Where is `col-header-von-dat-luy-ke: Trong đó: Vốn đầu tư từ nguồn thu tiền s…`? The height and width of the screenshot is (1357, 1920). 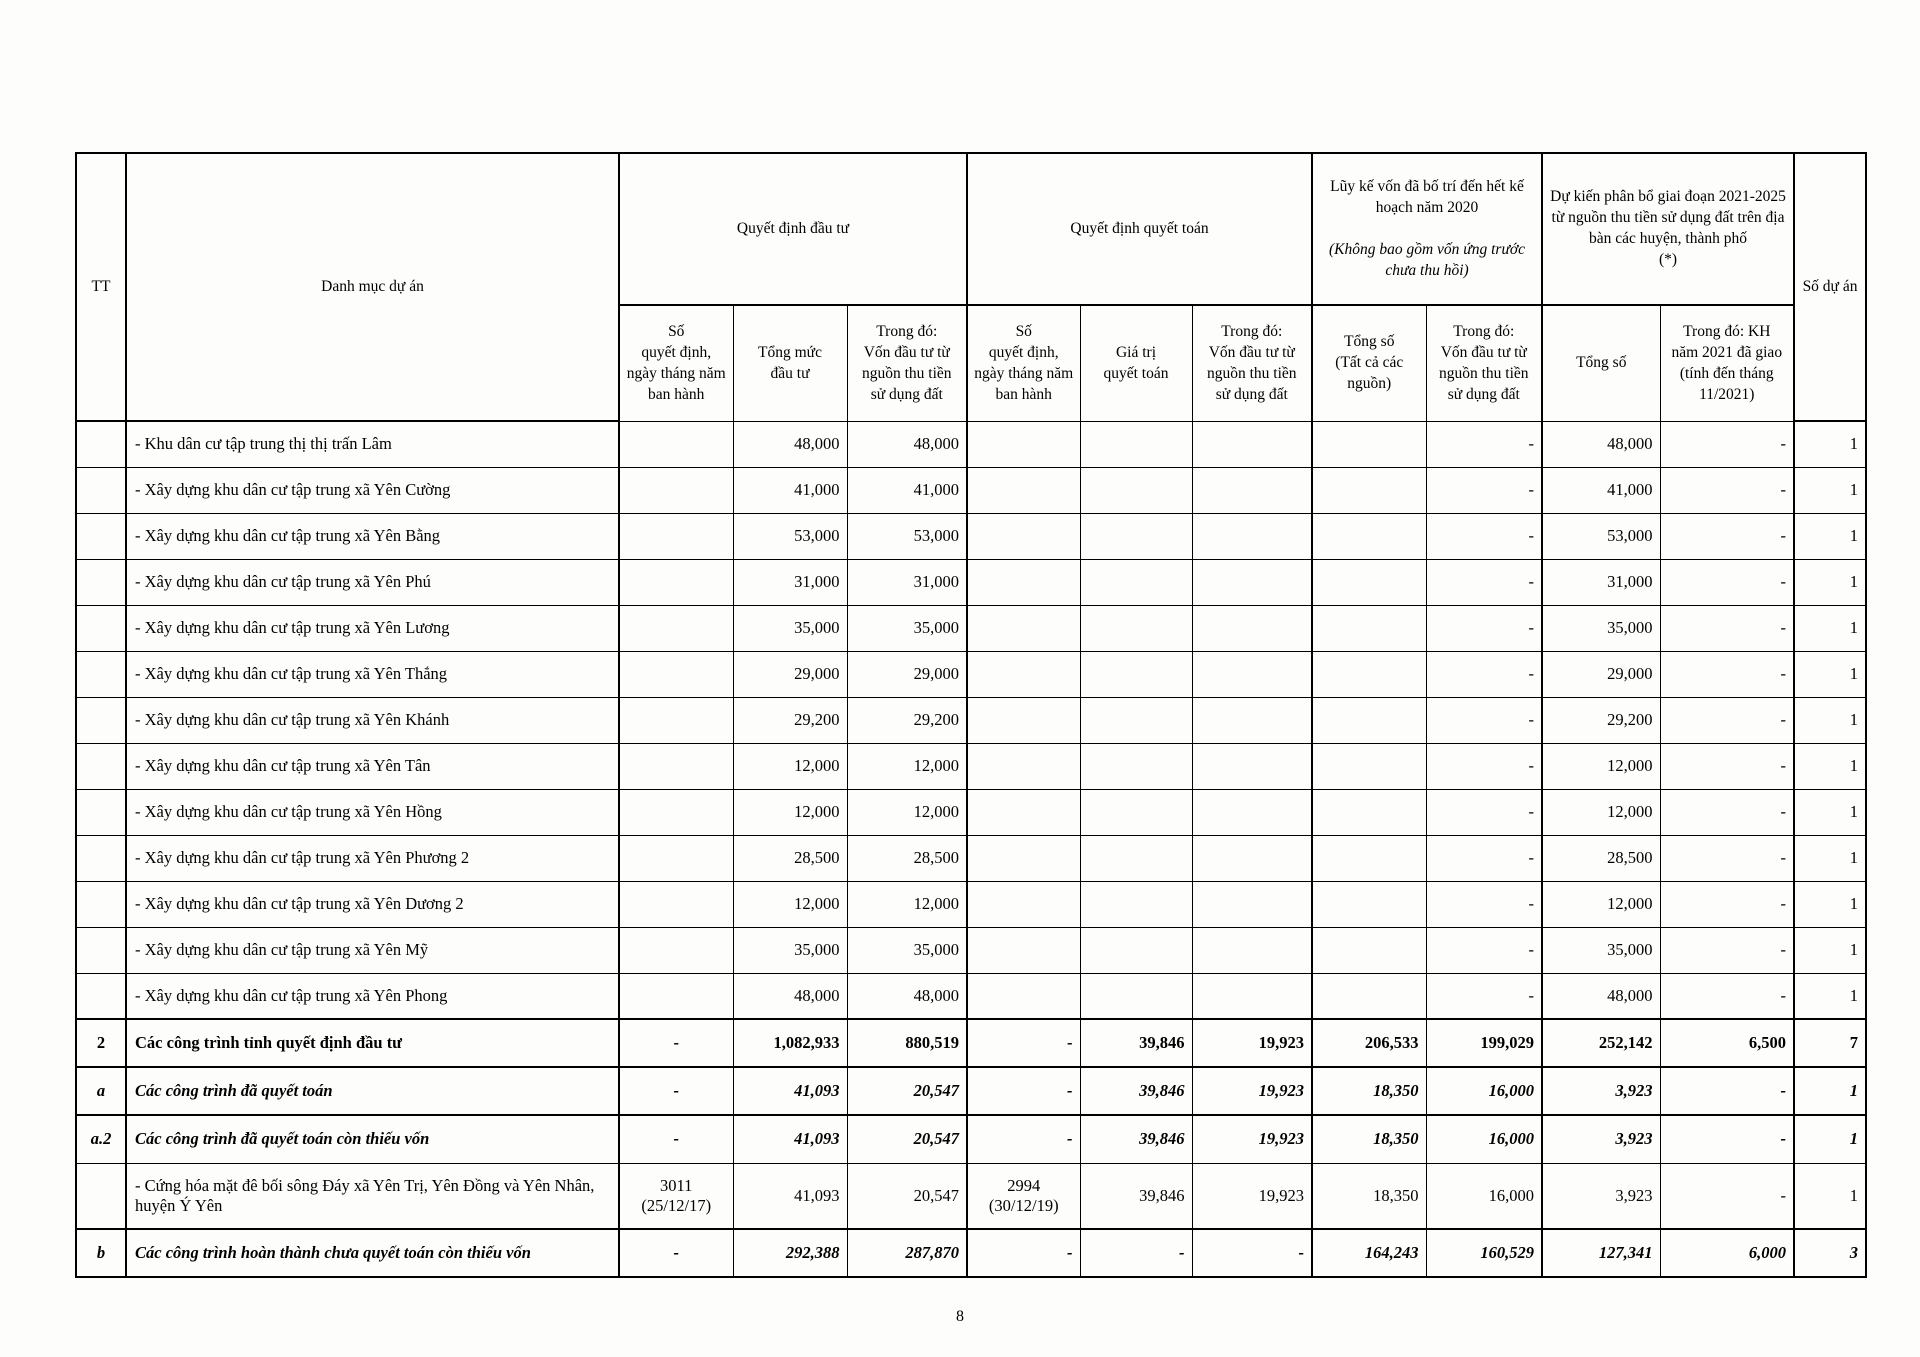 col-header-von-dat-luy-ke: Trong đó: Vốn đầu tư từ nguồn thu tiền s… is located at coordinates (1484, 363).